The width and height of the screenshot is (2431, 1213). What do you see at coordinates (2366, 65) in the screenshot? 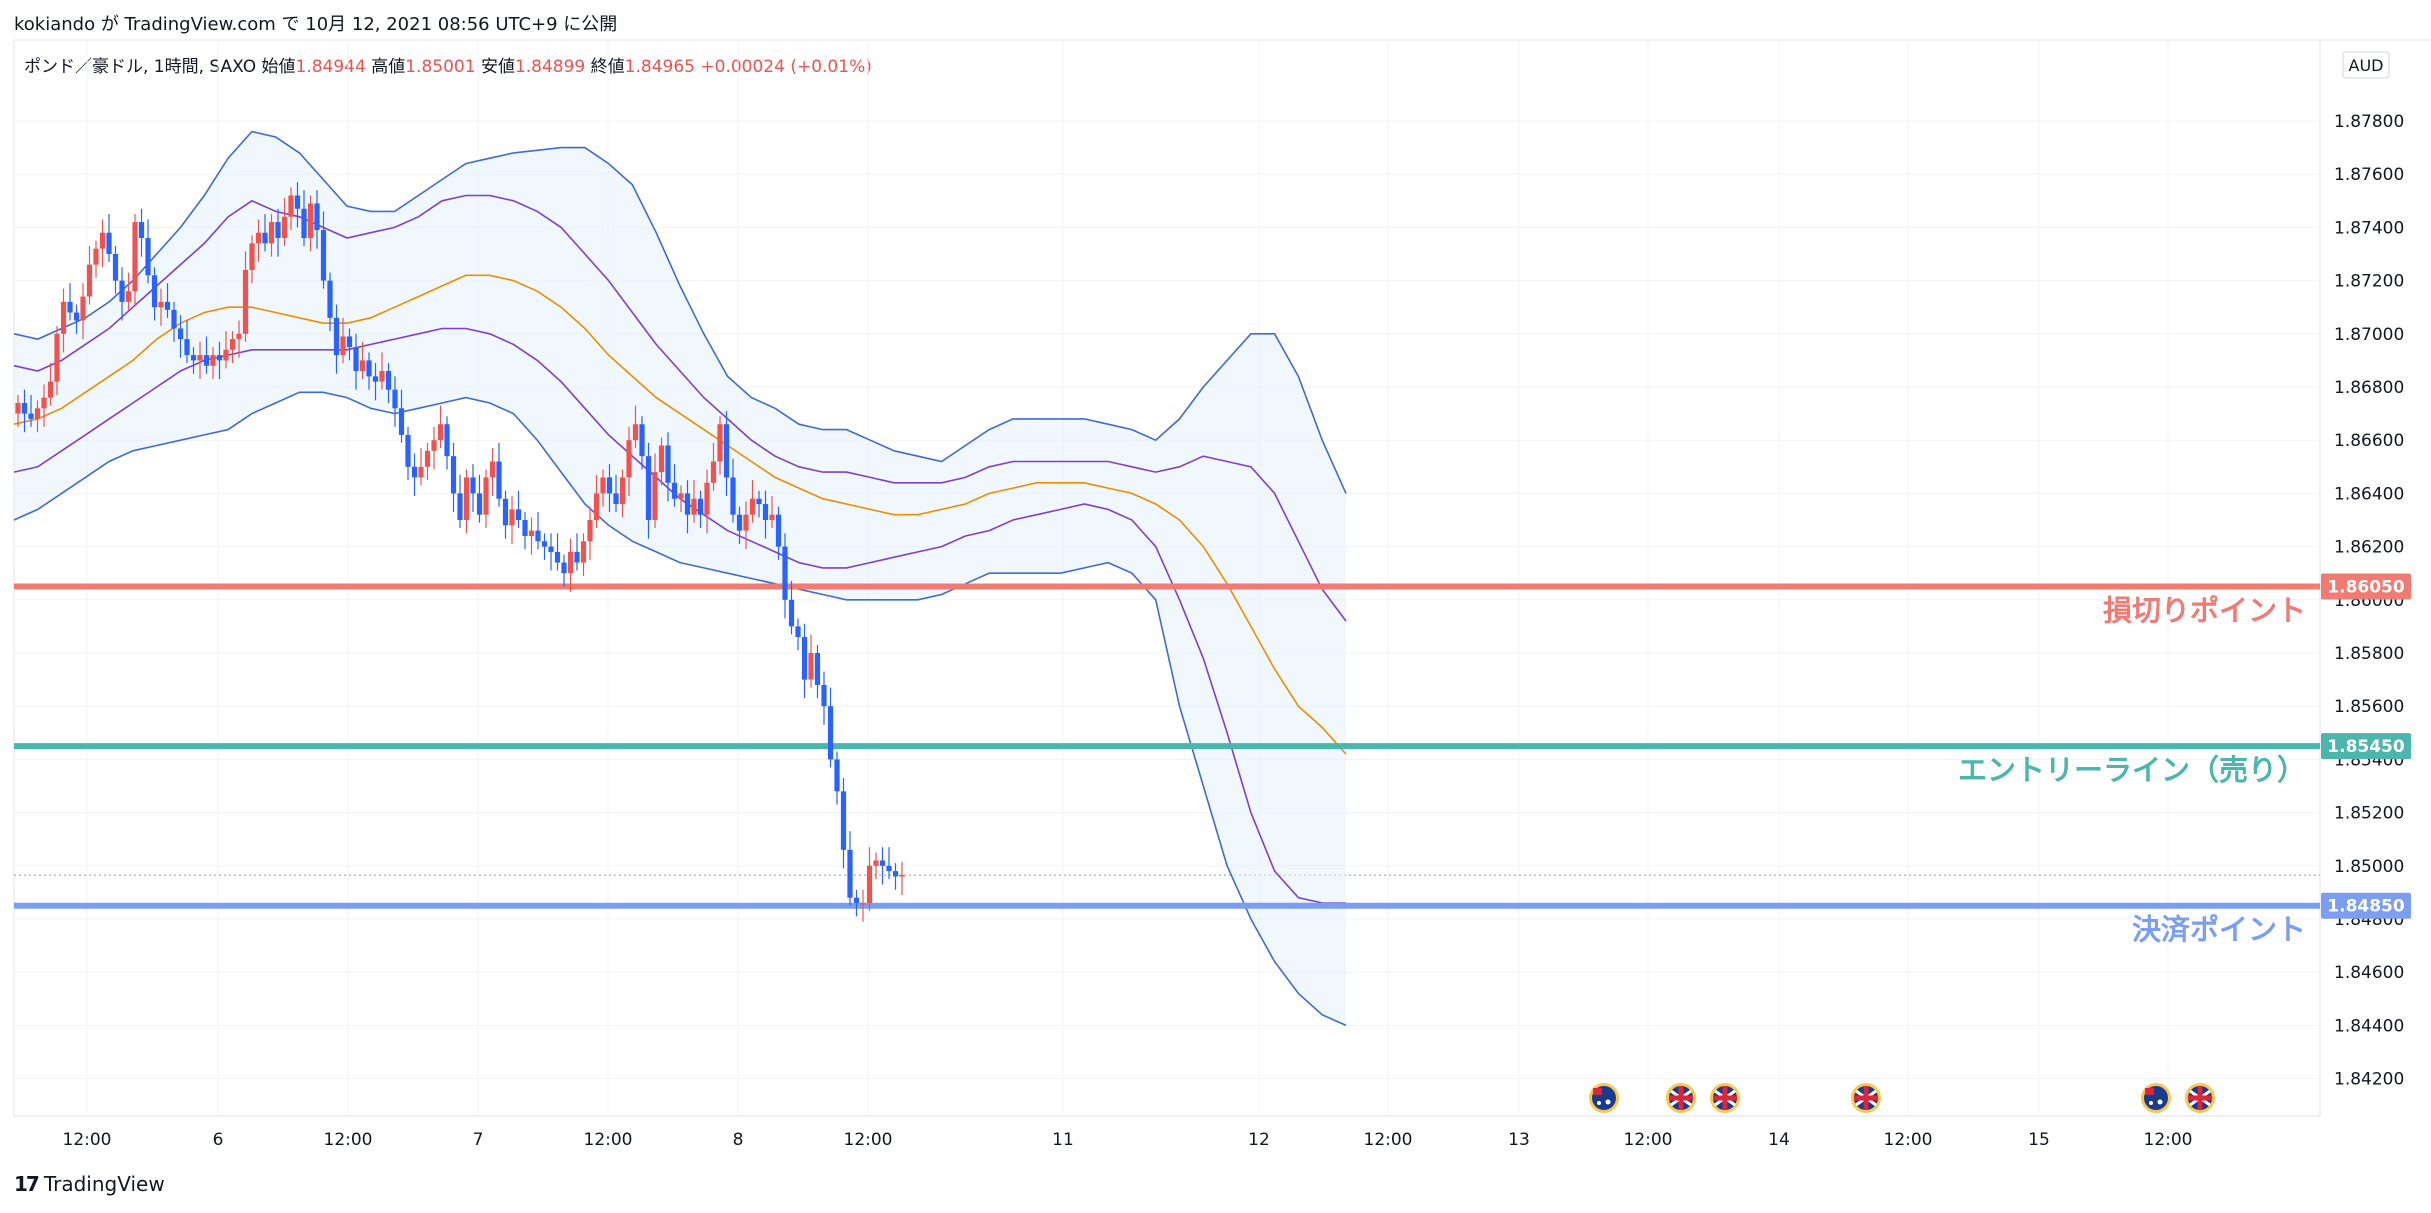
I see `currency-badge: AUD` at bounding box center [2366, 65].